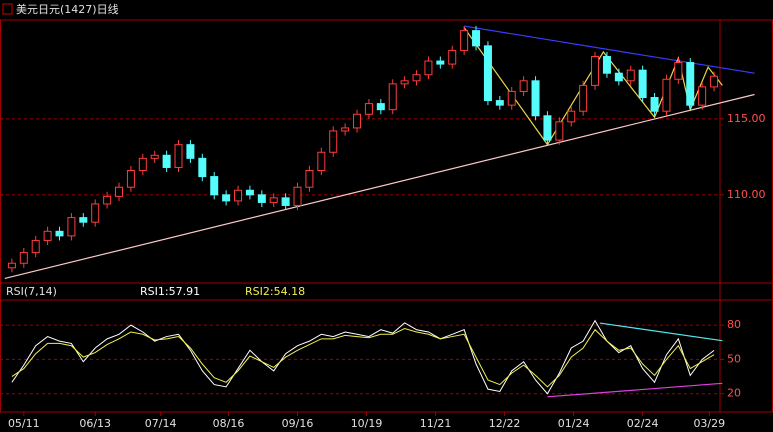 This screenshot has height=432, width=773. What do you see at coordinates (746, 118) in the screenshot?
I see `y-tick-label: 115.00` at bounding box center [746, 118].